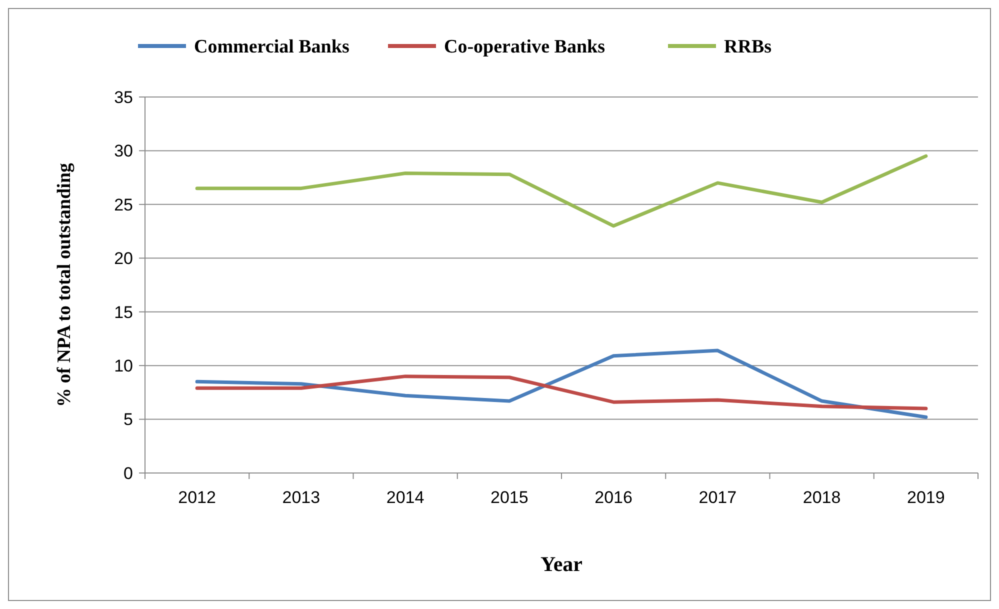  Describe the element at coordinates (64, 285) in the screenshot. I see `y-axis-title: % of NPA to total outstanding` at that location.